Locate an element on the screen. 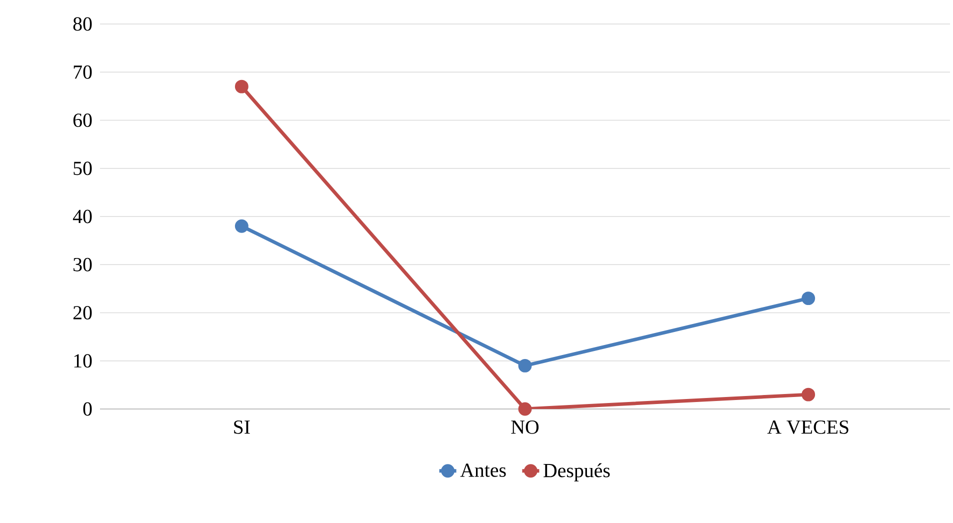  legend-label: Después is located at coordinates (577, 472).